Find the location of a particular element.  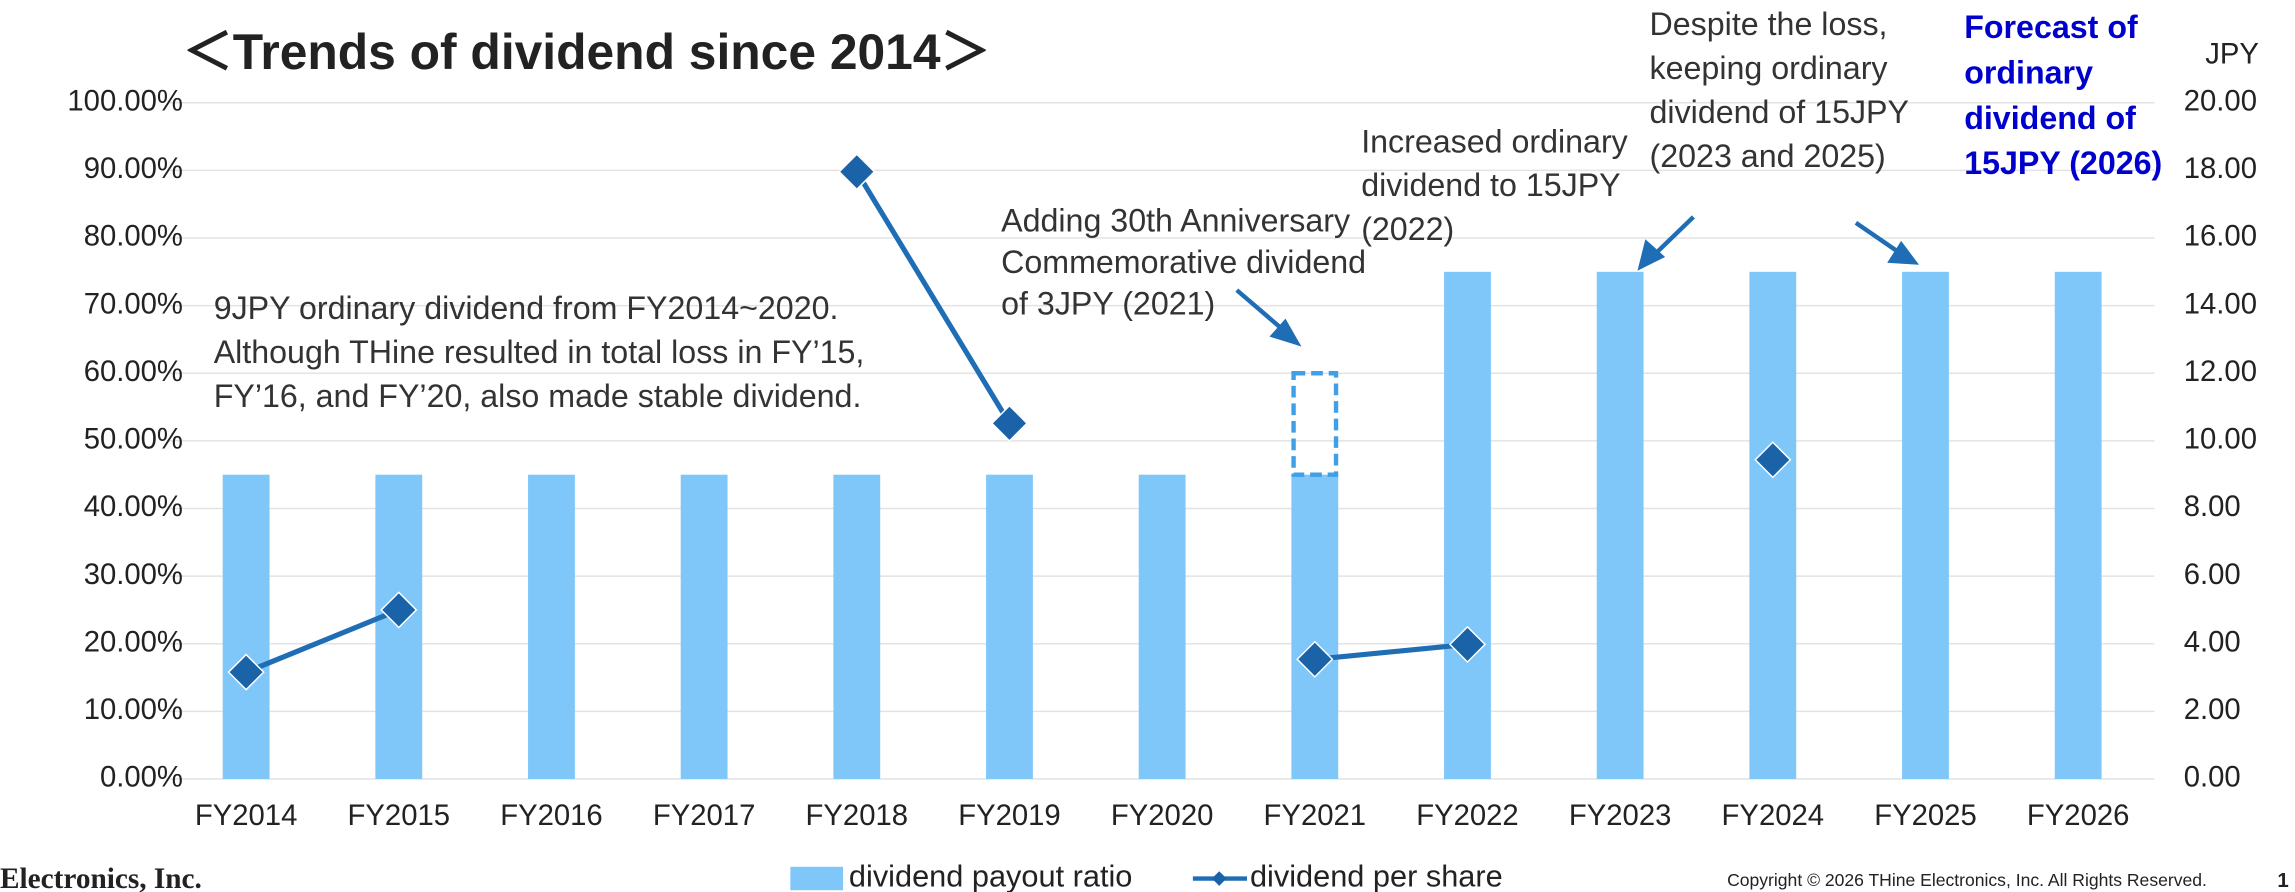

annotation: dividend of is located at coordinates (2050, 118).